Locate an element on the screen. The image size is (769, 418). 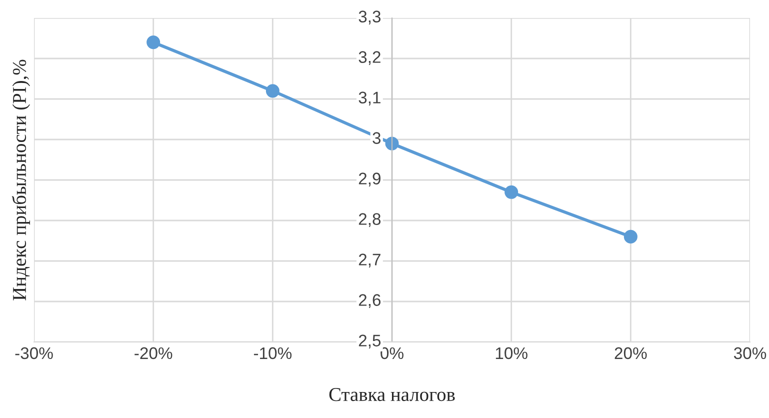
x-axis-title: Ставка налогов is located at coordinates (392, 395).